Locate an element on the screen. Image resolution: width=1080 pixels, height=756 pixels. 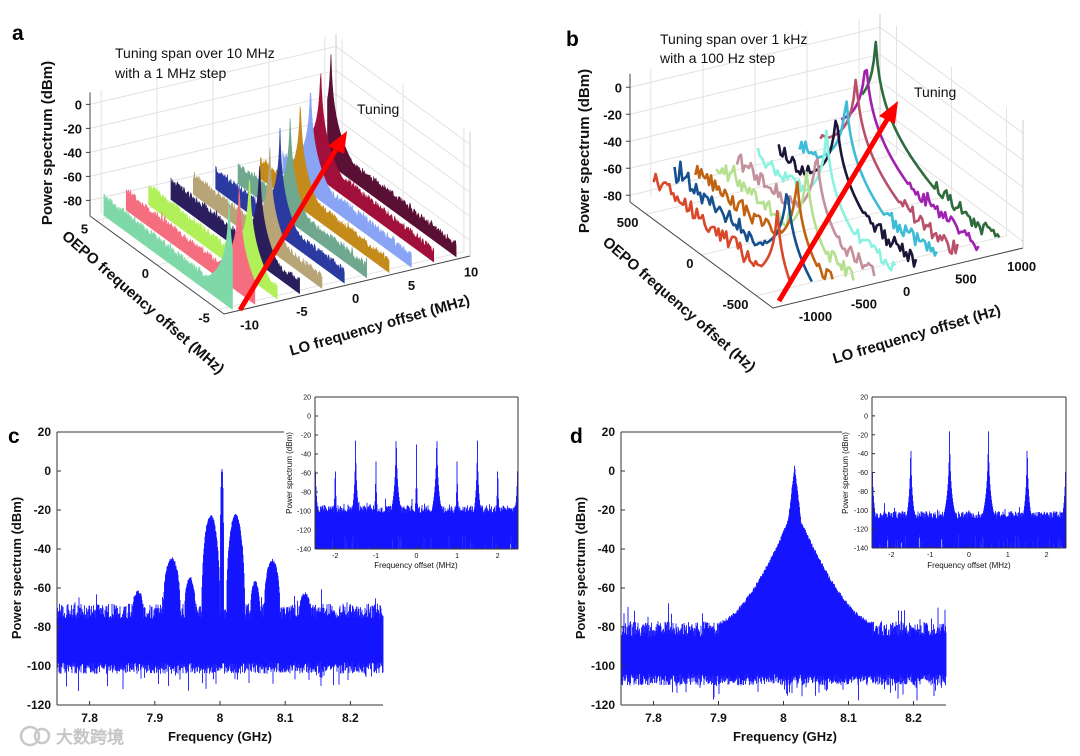
panel-b-annotation-line1: Tuning span over 1 kHz is located at coordinates (733, 39).